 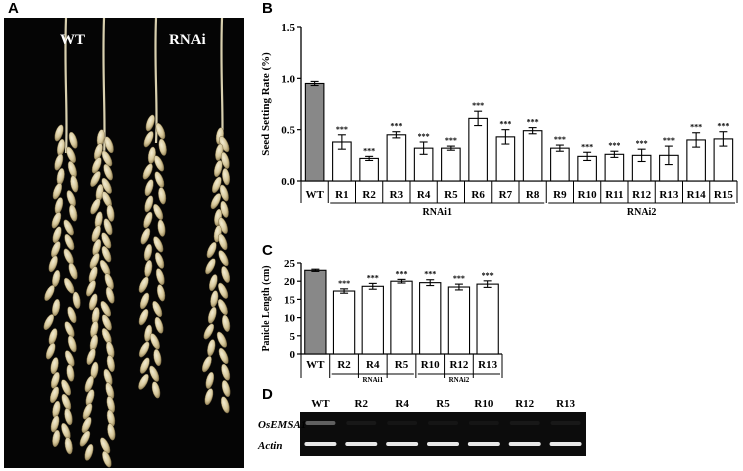 I want to click on osemsa1-band-R13, so click(x=565, y=423).